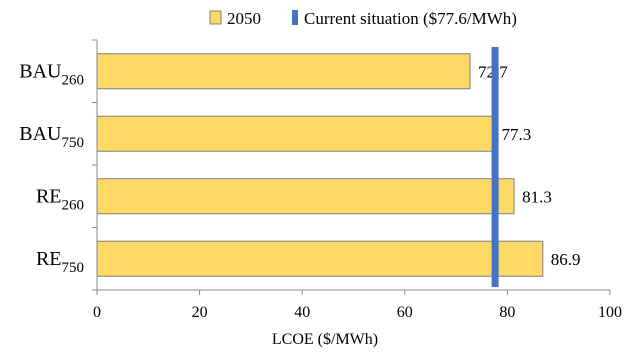  What do you see at coordinates (357, 305) in the screenshot?
I see `x-ticks-group: 0 20 40 60 80 100` at bounding box center [357, 305].